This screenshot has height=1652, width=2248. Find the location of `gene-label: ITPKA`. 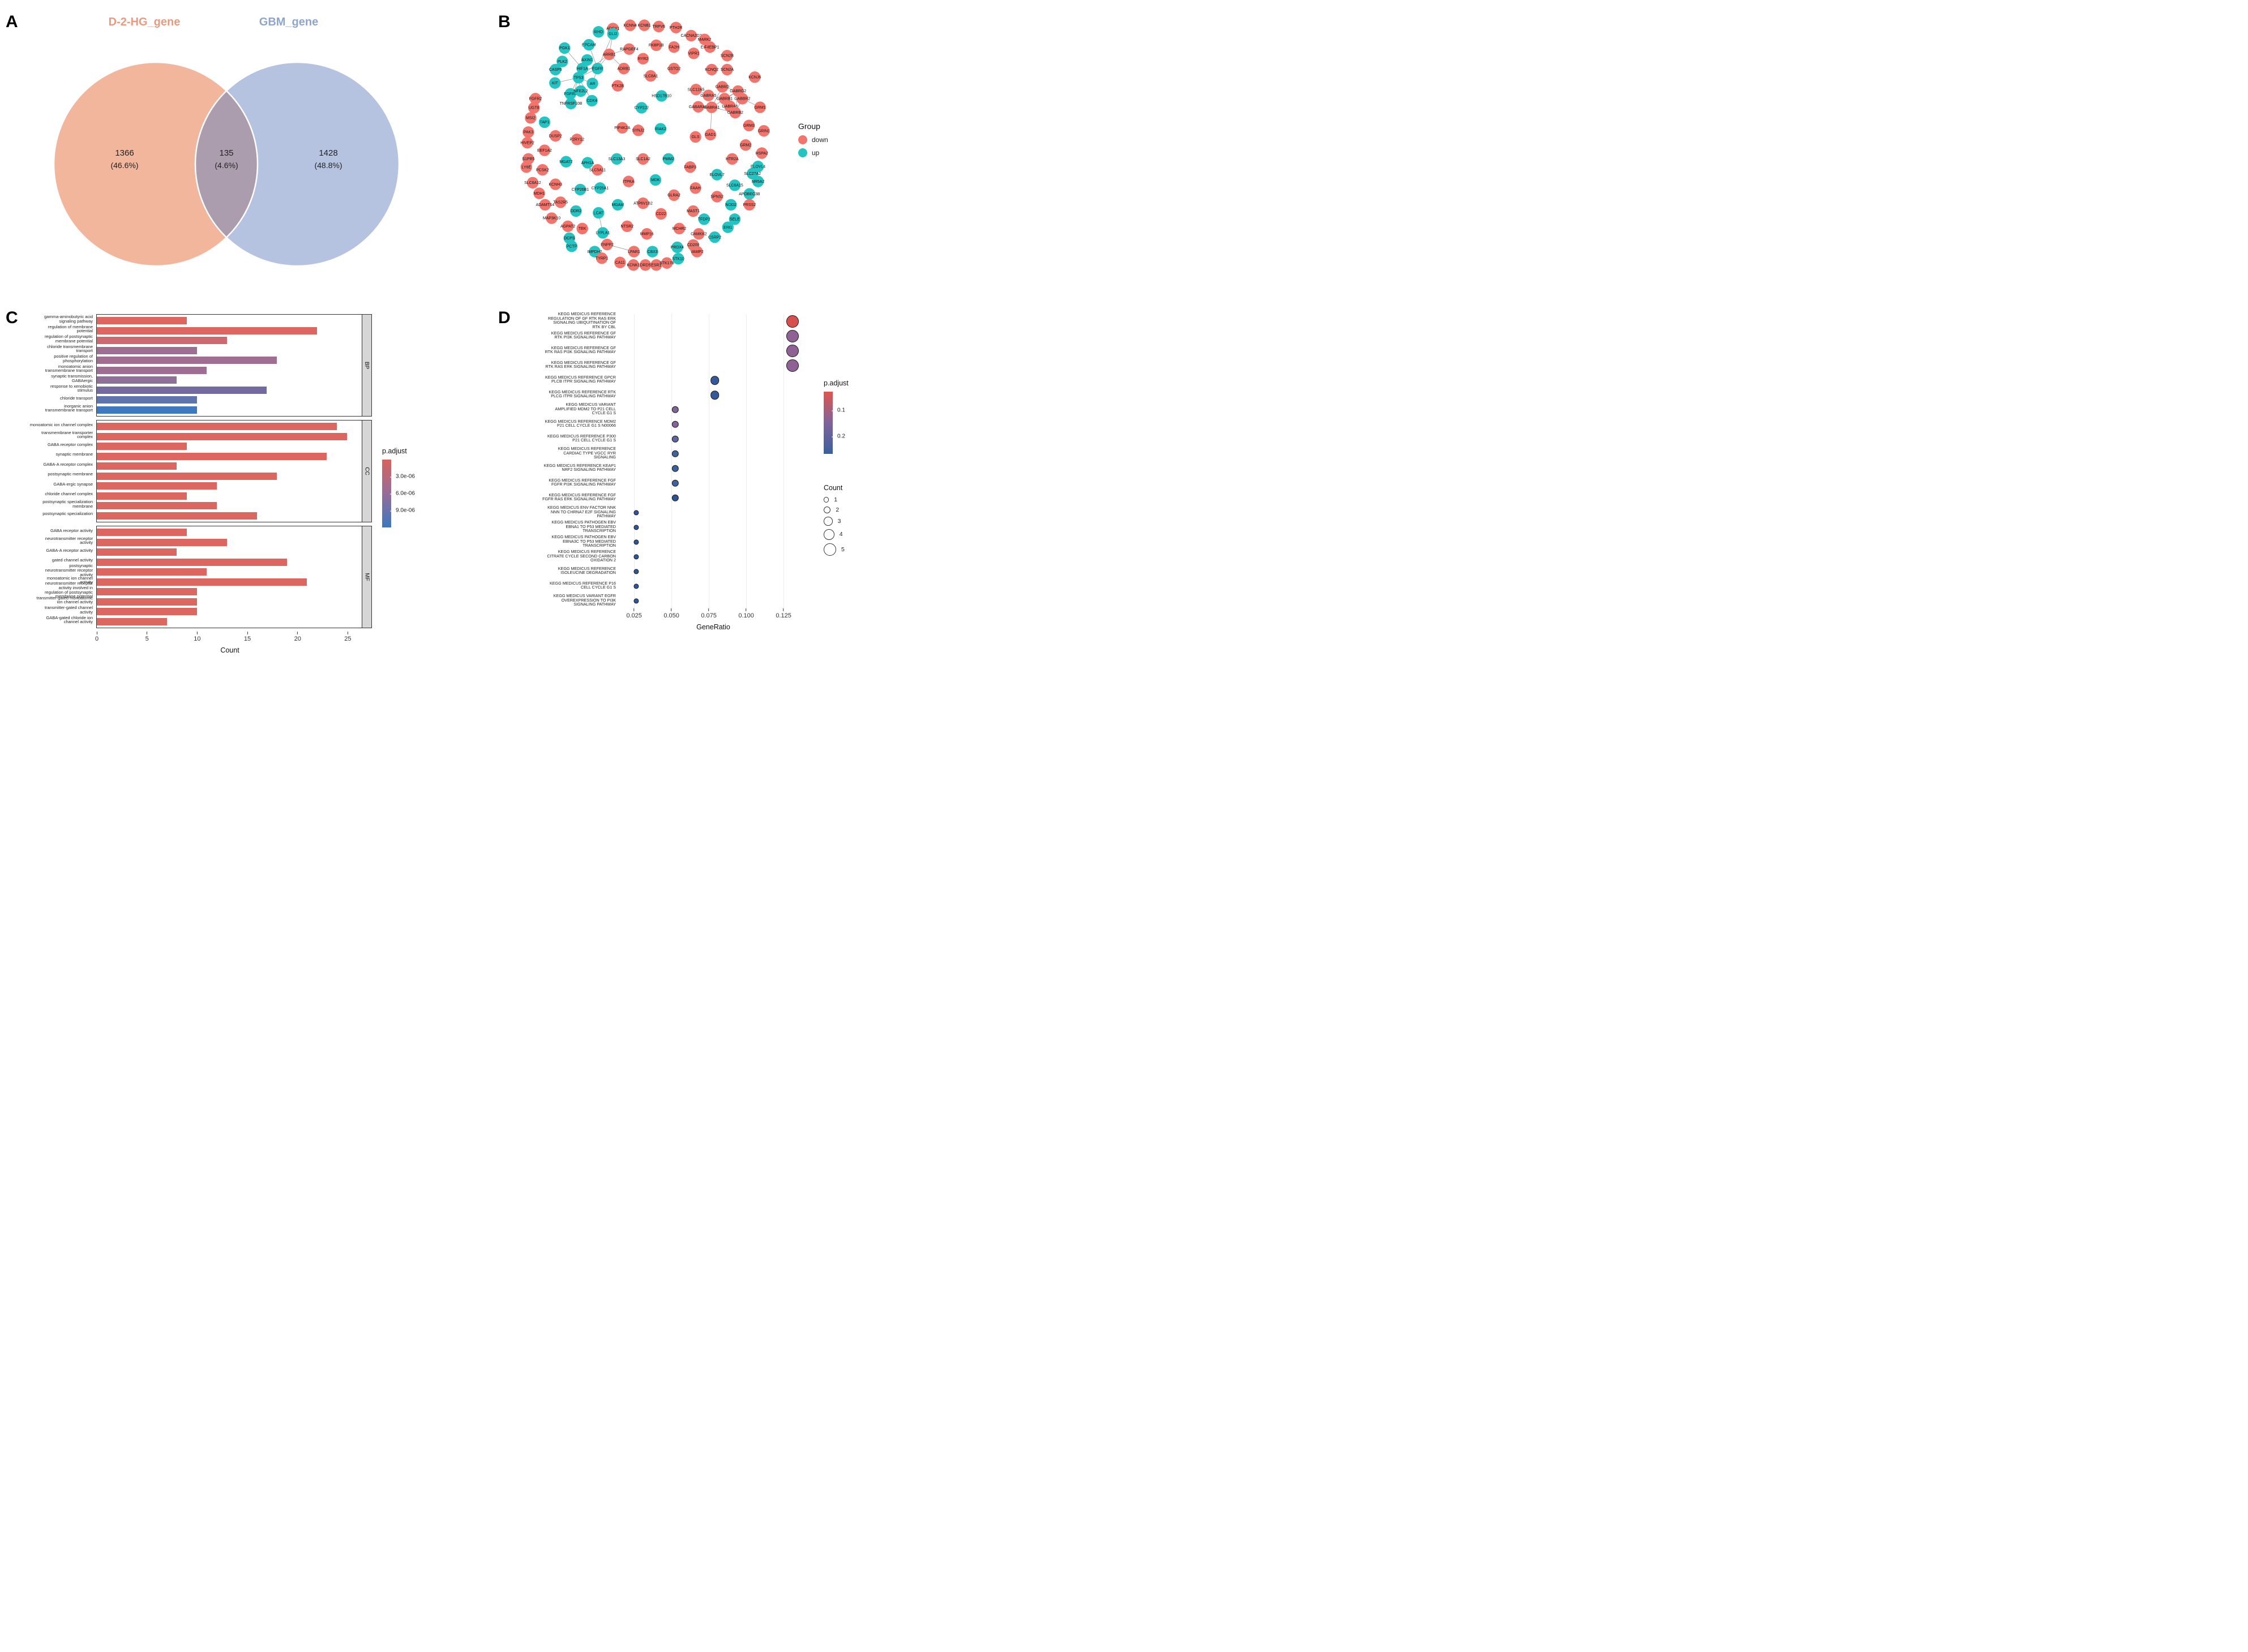

gene-label: ITPKA is located at coordinates (628, 182).